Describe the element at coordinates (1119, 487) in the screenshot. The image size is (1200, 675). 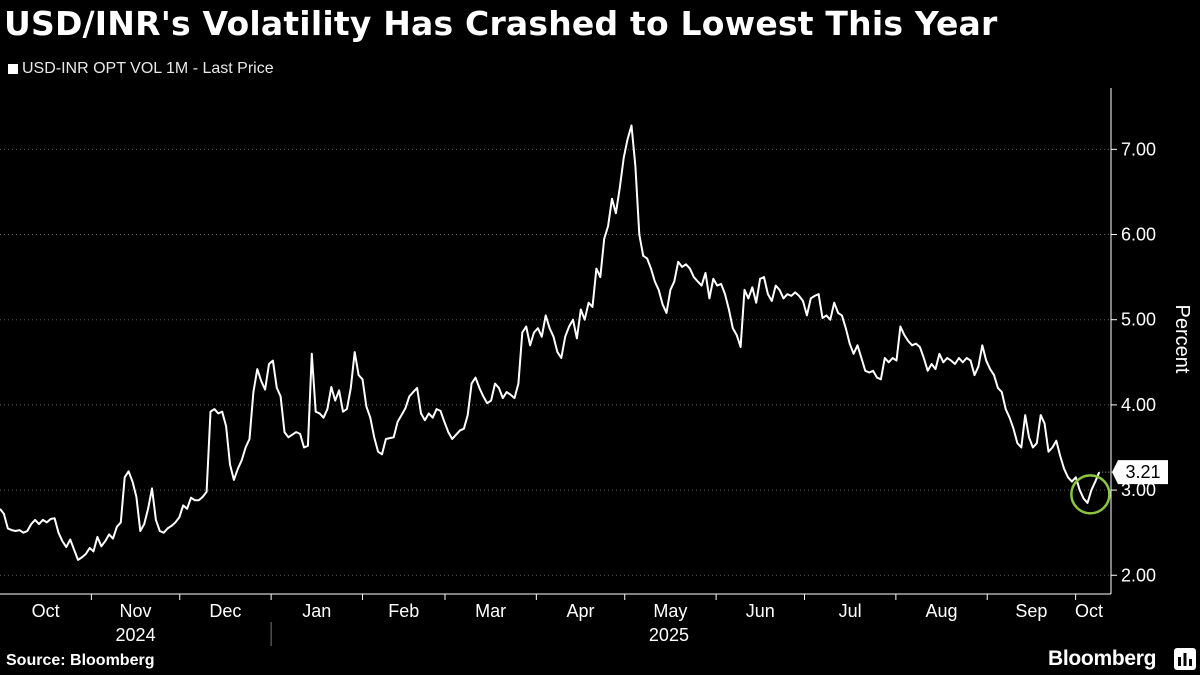
I see `annotations: 3.21` at that location.